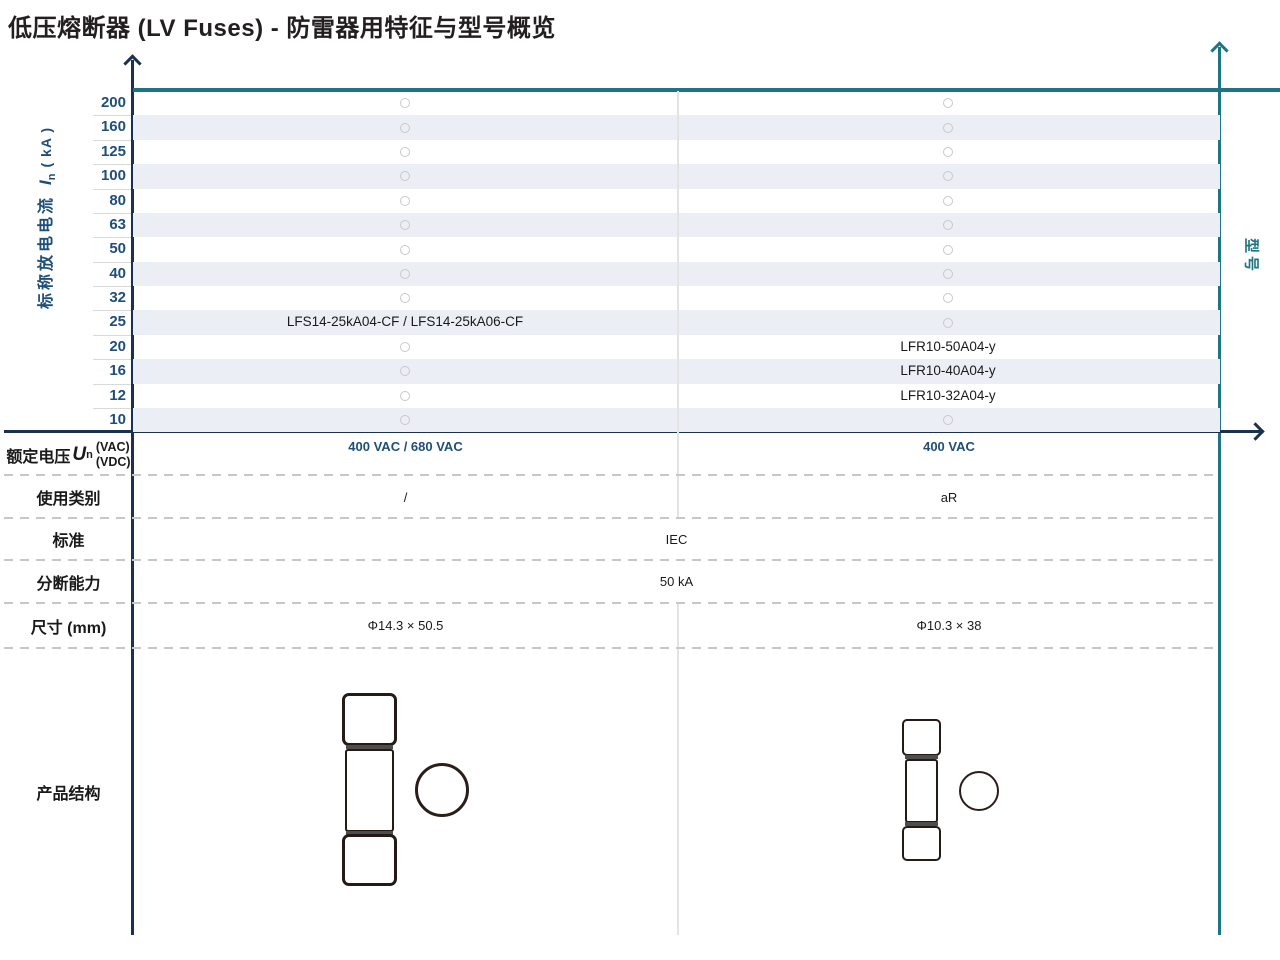 The image size is (1280, 960). What do you see at coordinates (68, 794) in the screenshot?
I see `spec-label-product-structure: 产品结构` at bounding box center [68, 794].